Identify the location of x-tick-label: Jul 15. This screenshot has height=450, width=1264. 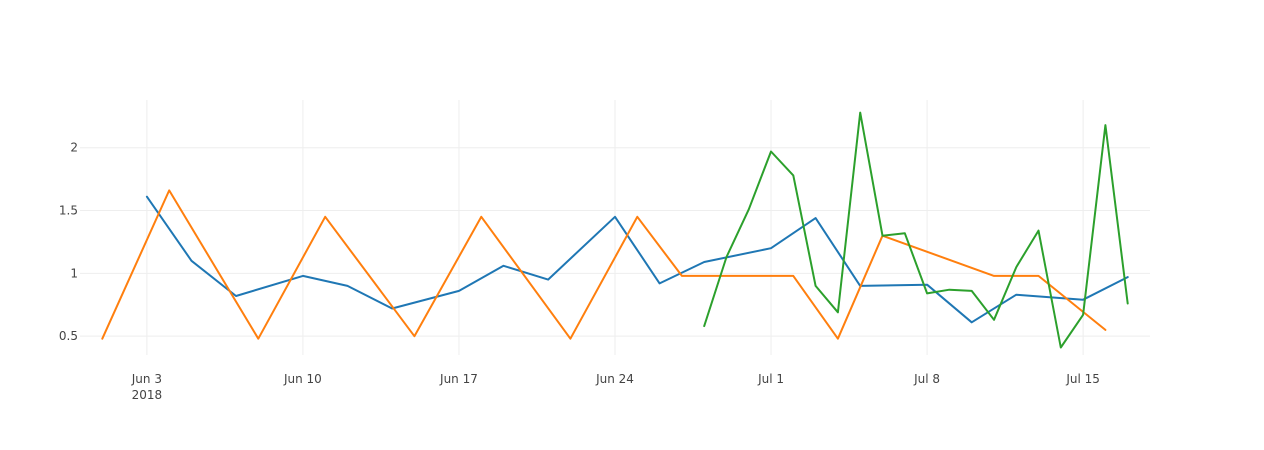
(1082, 379).